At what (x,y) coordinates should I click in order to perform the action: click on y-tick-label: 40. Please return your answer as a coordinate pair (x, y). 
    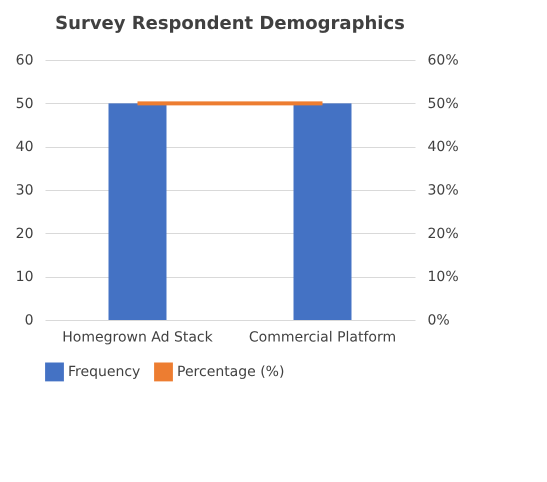
    Looking at the image, I should click on (25, 147).